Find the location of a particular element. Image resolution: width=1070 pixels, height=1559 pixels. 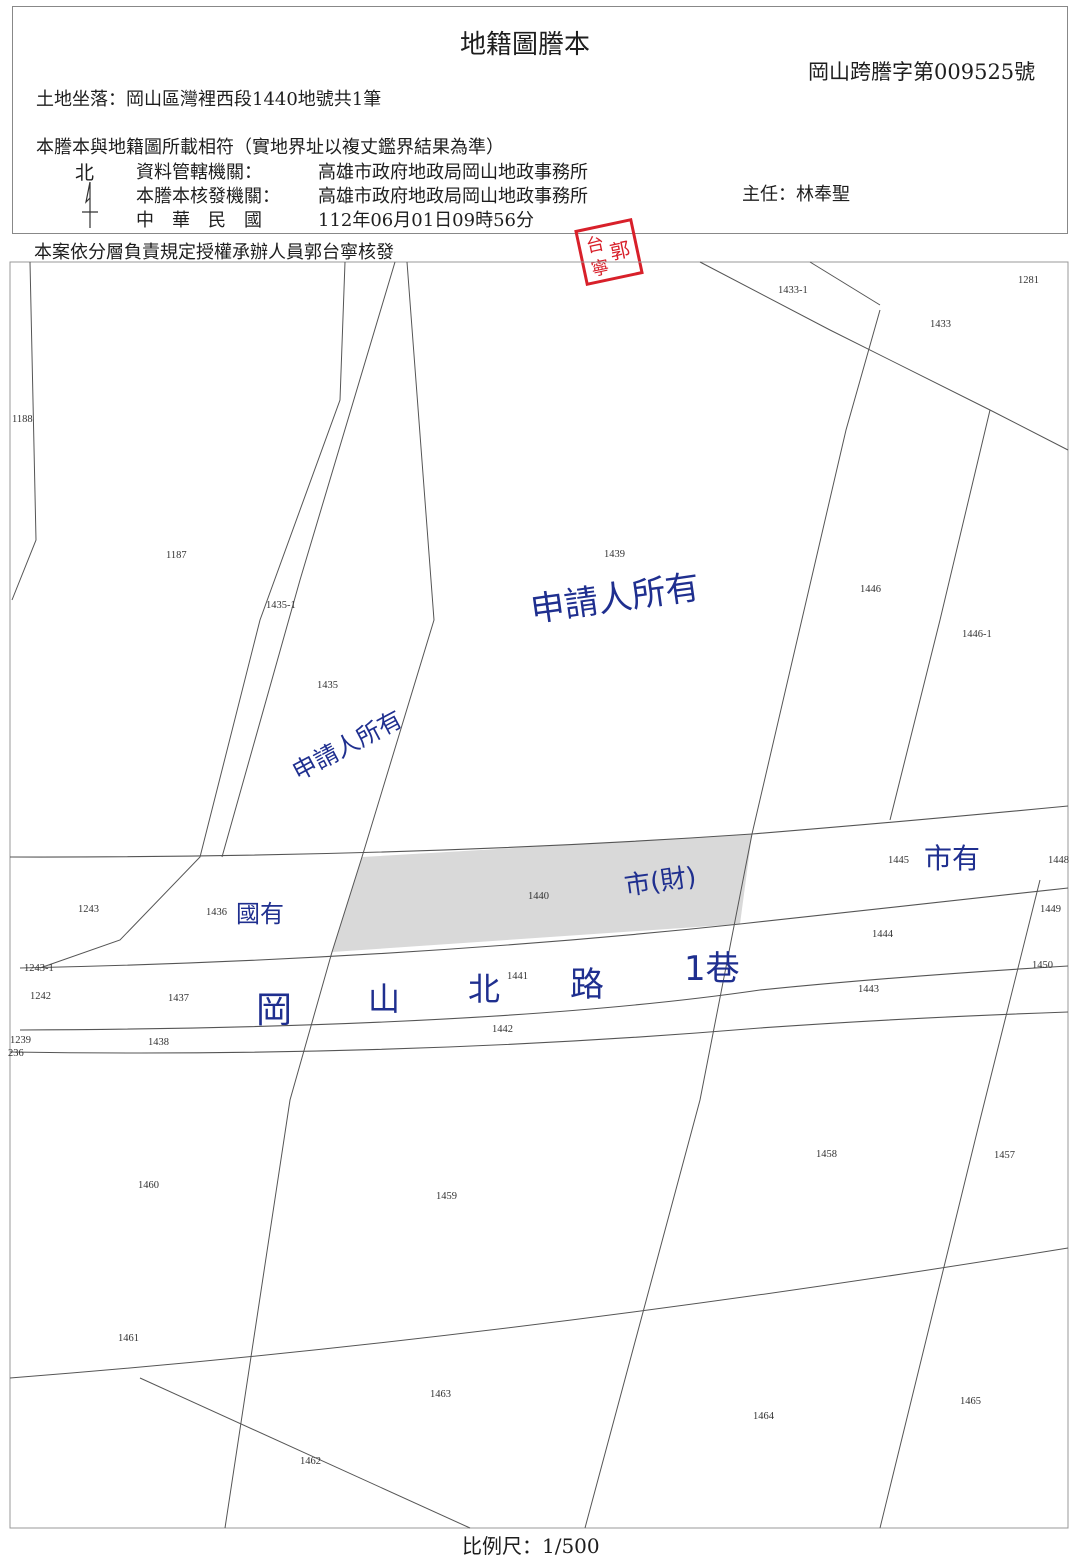

handwritten-owner-1435: 申請人所有 is located at coordinates (347, 745).